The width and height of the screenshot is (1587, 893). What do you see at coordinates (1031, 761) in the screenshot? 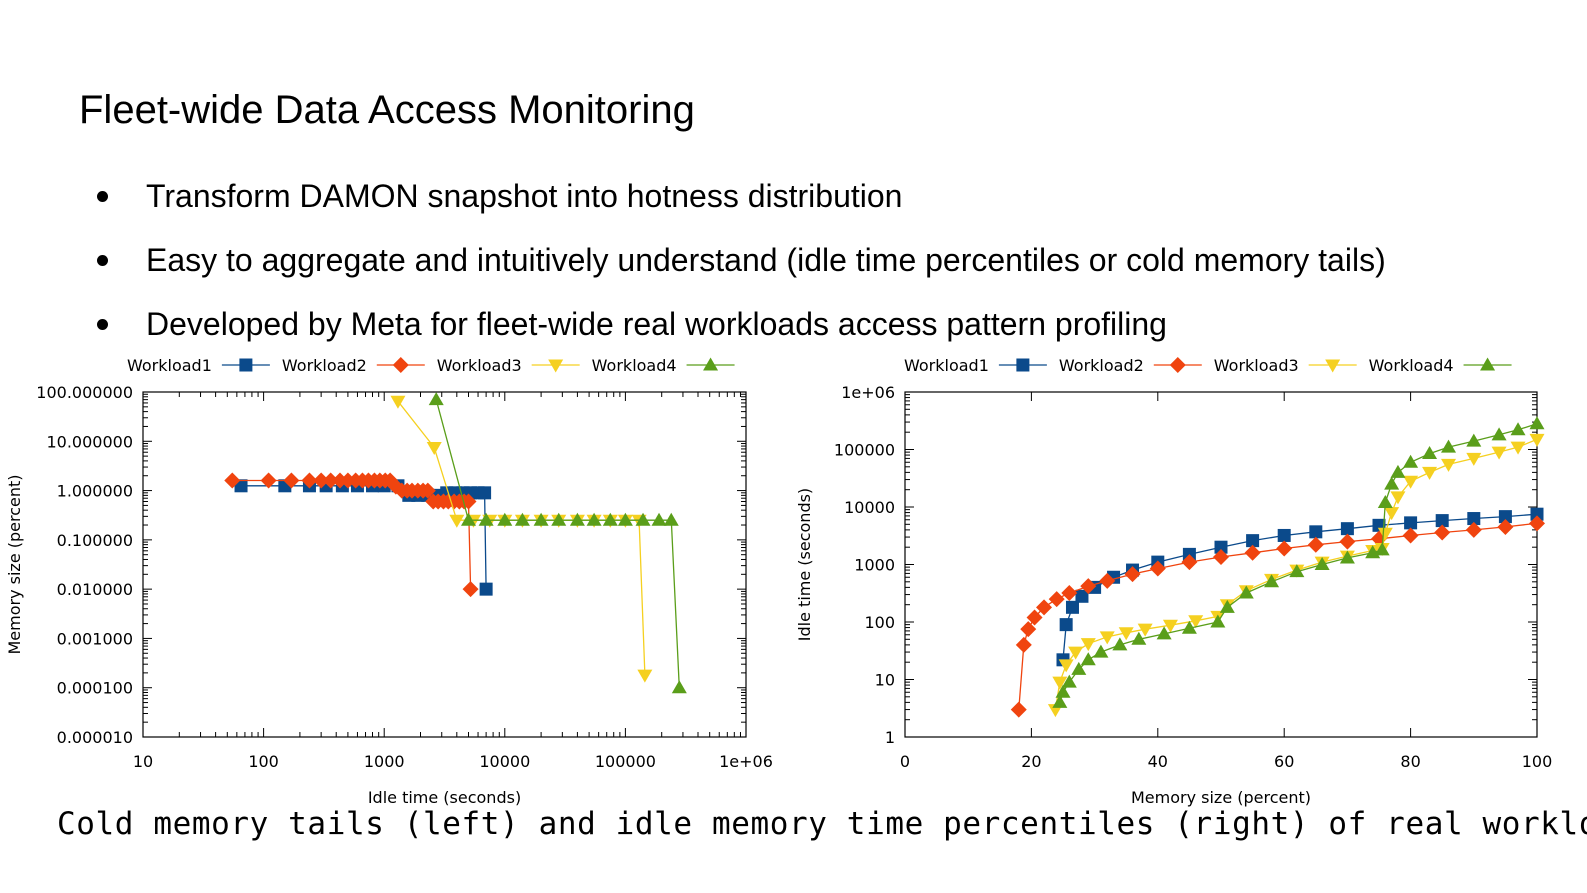
I see `x-tick-label: 20` at bounding box center [1031, 761].